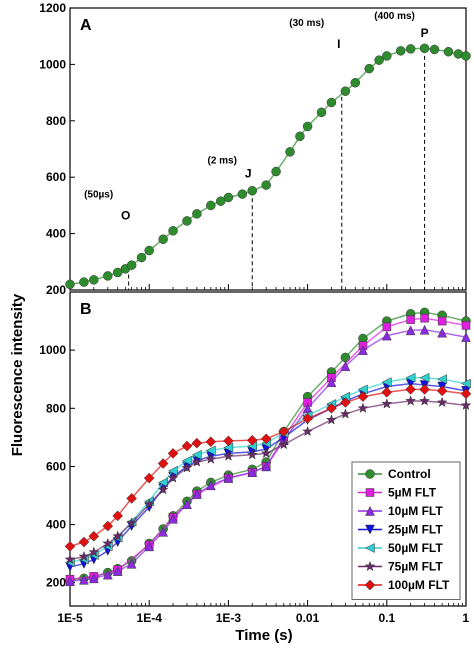 Image resolution: width=474 pixels, height=665 pixels. Describe the element at coordinates (52, 64) in the screenshot. I see `y-tick-label: 1000` at that location.